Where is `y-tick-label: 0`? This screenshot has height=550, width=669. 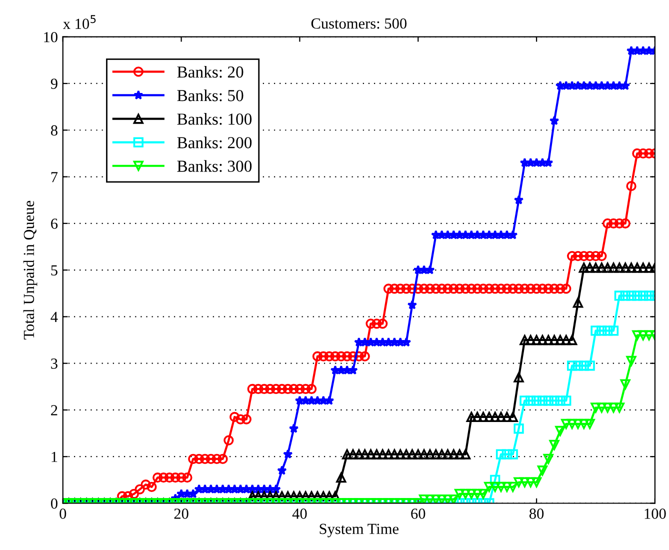 y-tick-label: 0 is located at coordinates (54, 503).